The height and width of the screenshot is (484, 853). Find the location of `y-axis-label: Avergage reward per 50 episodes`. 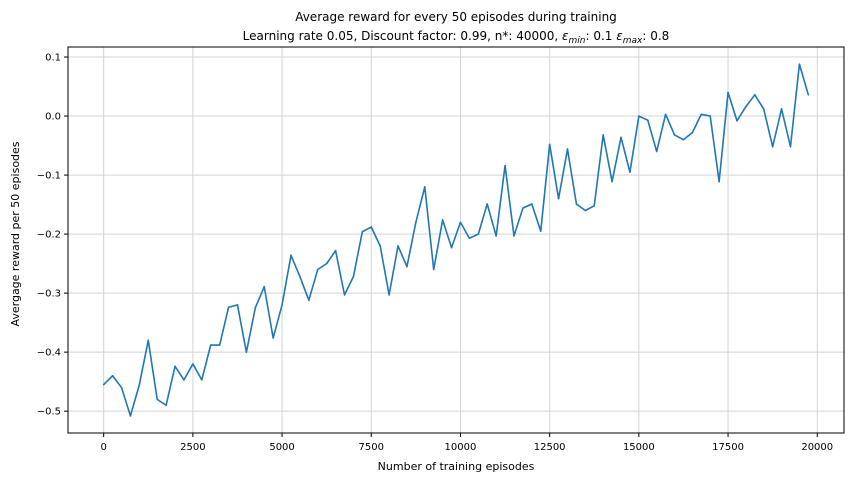

y-axis-label: Avergage reward per 50 episodes is located at coordinates (15, 233).